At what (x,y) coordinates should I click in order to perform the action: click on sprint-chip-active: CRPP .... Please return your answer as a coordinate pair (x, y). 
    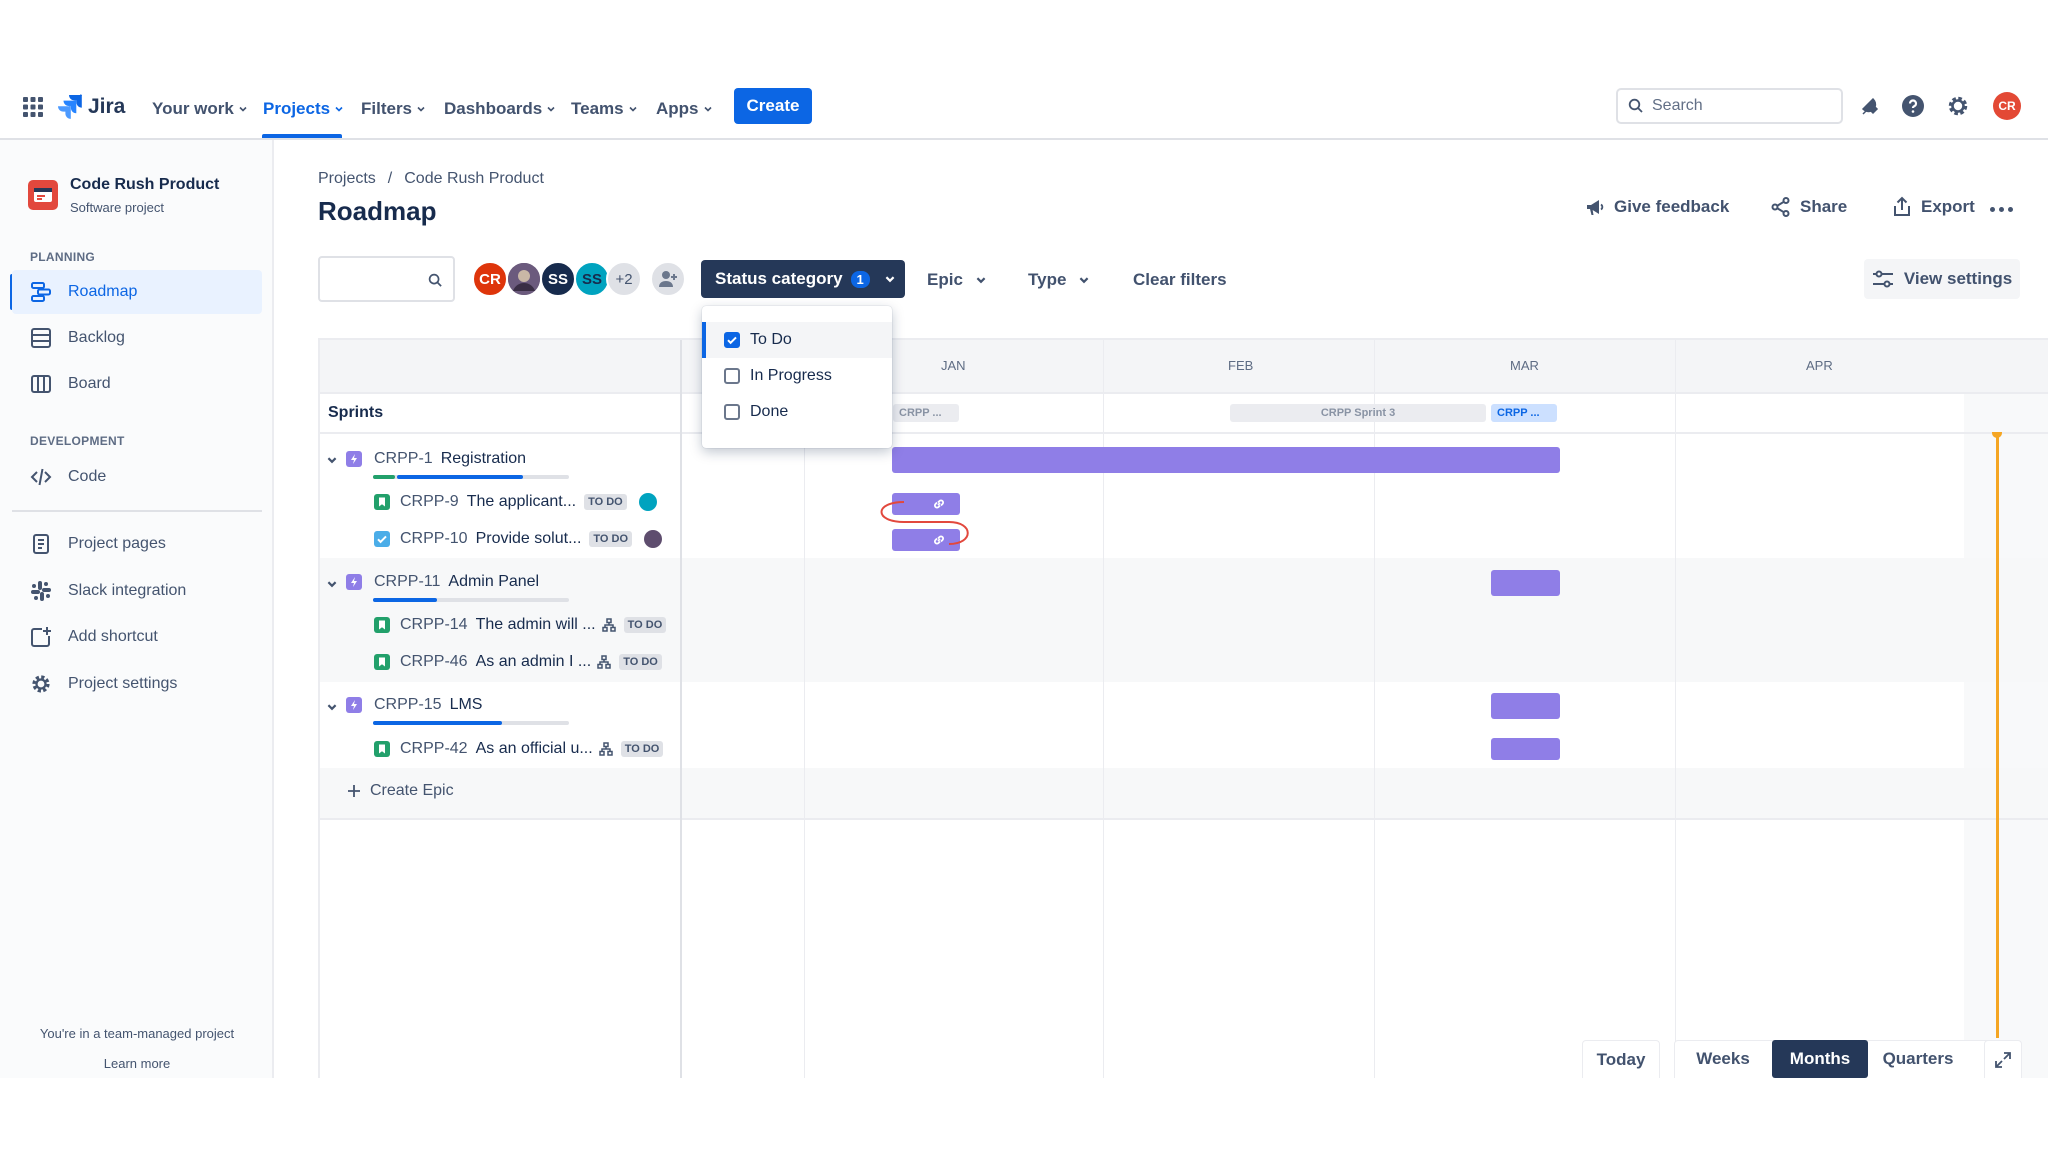
    Looking at the image, I should click on (1524, 413).